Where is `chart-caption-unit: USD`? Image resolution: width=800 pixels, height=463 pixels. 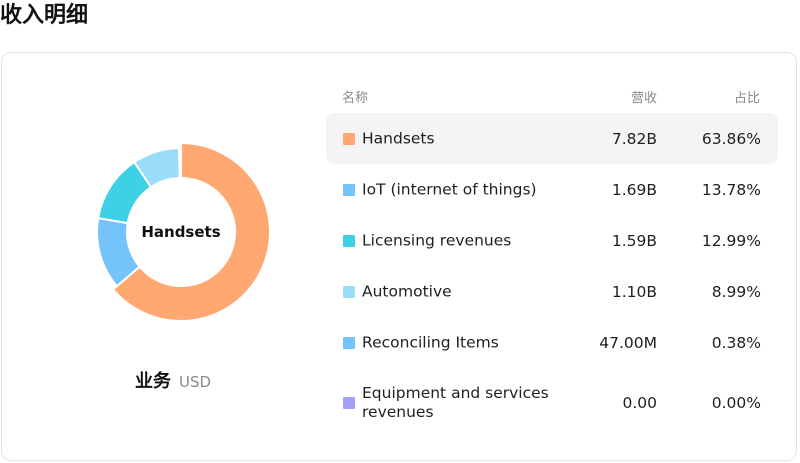 chart-caption-unit: USD is located at coordinates (195, 382).